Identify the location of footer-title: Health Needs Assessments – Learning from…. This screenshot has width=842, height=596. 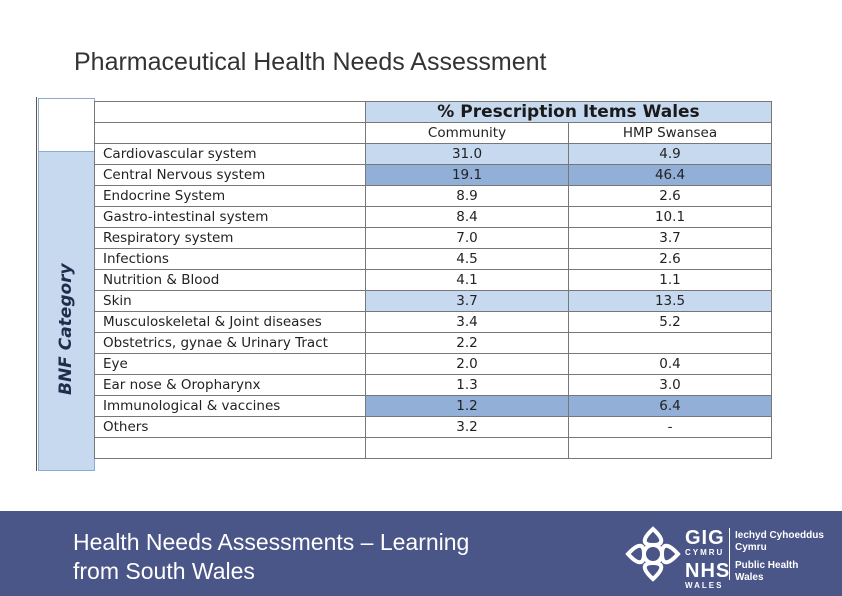
(271, 557).